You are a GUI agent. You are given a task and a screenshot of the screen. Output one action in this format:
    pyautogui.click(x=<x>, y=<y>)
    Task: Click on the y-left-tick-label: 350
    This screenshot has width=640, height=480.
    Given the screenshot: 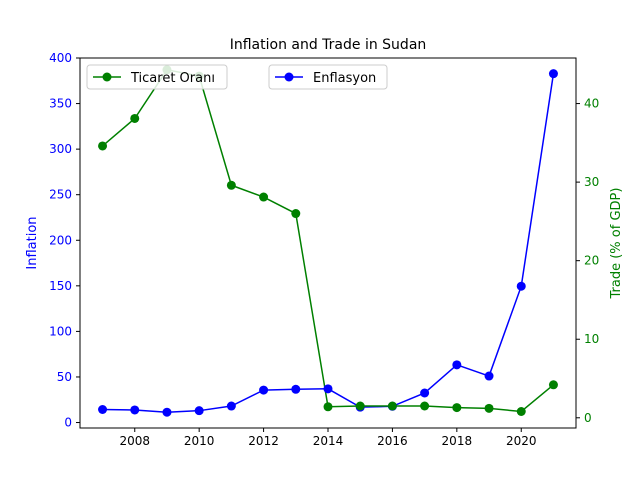 What is the action you would take?
    pyautogui.click(x=60, y=104)
    